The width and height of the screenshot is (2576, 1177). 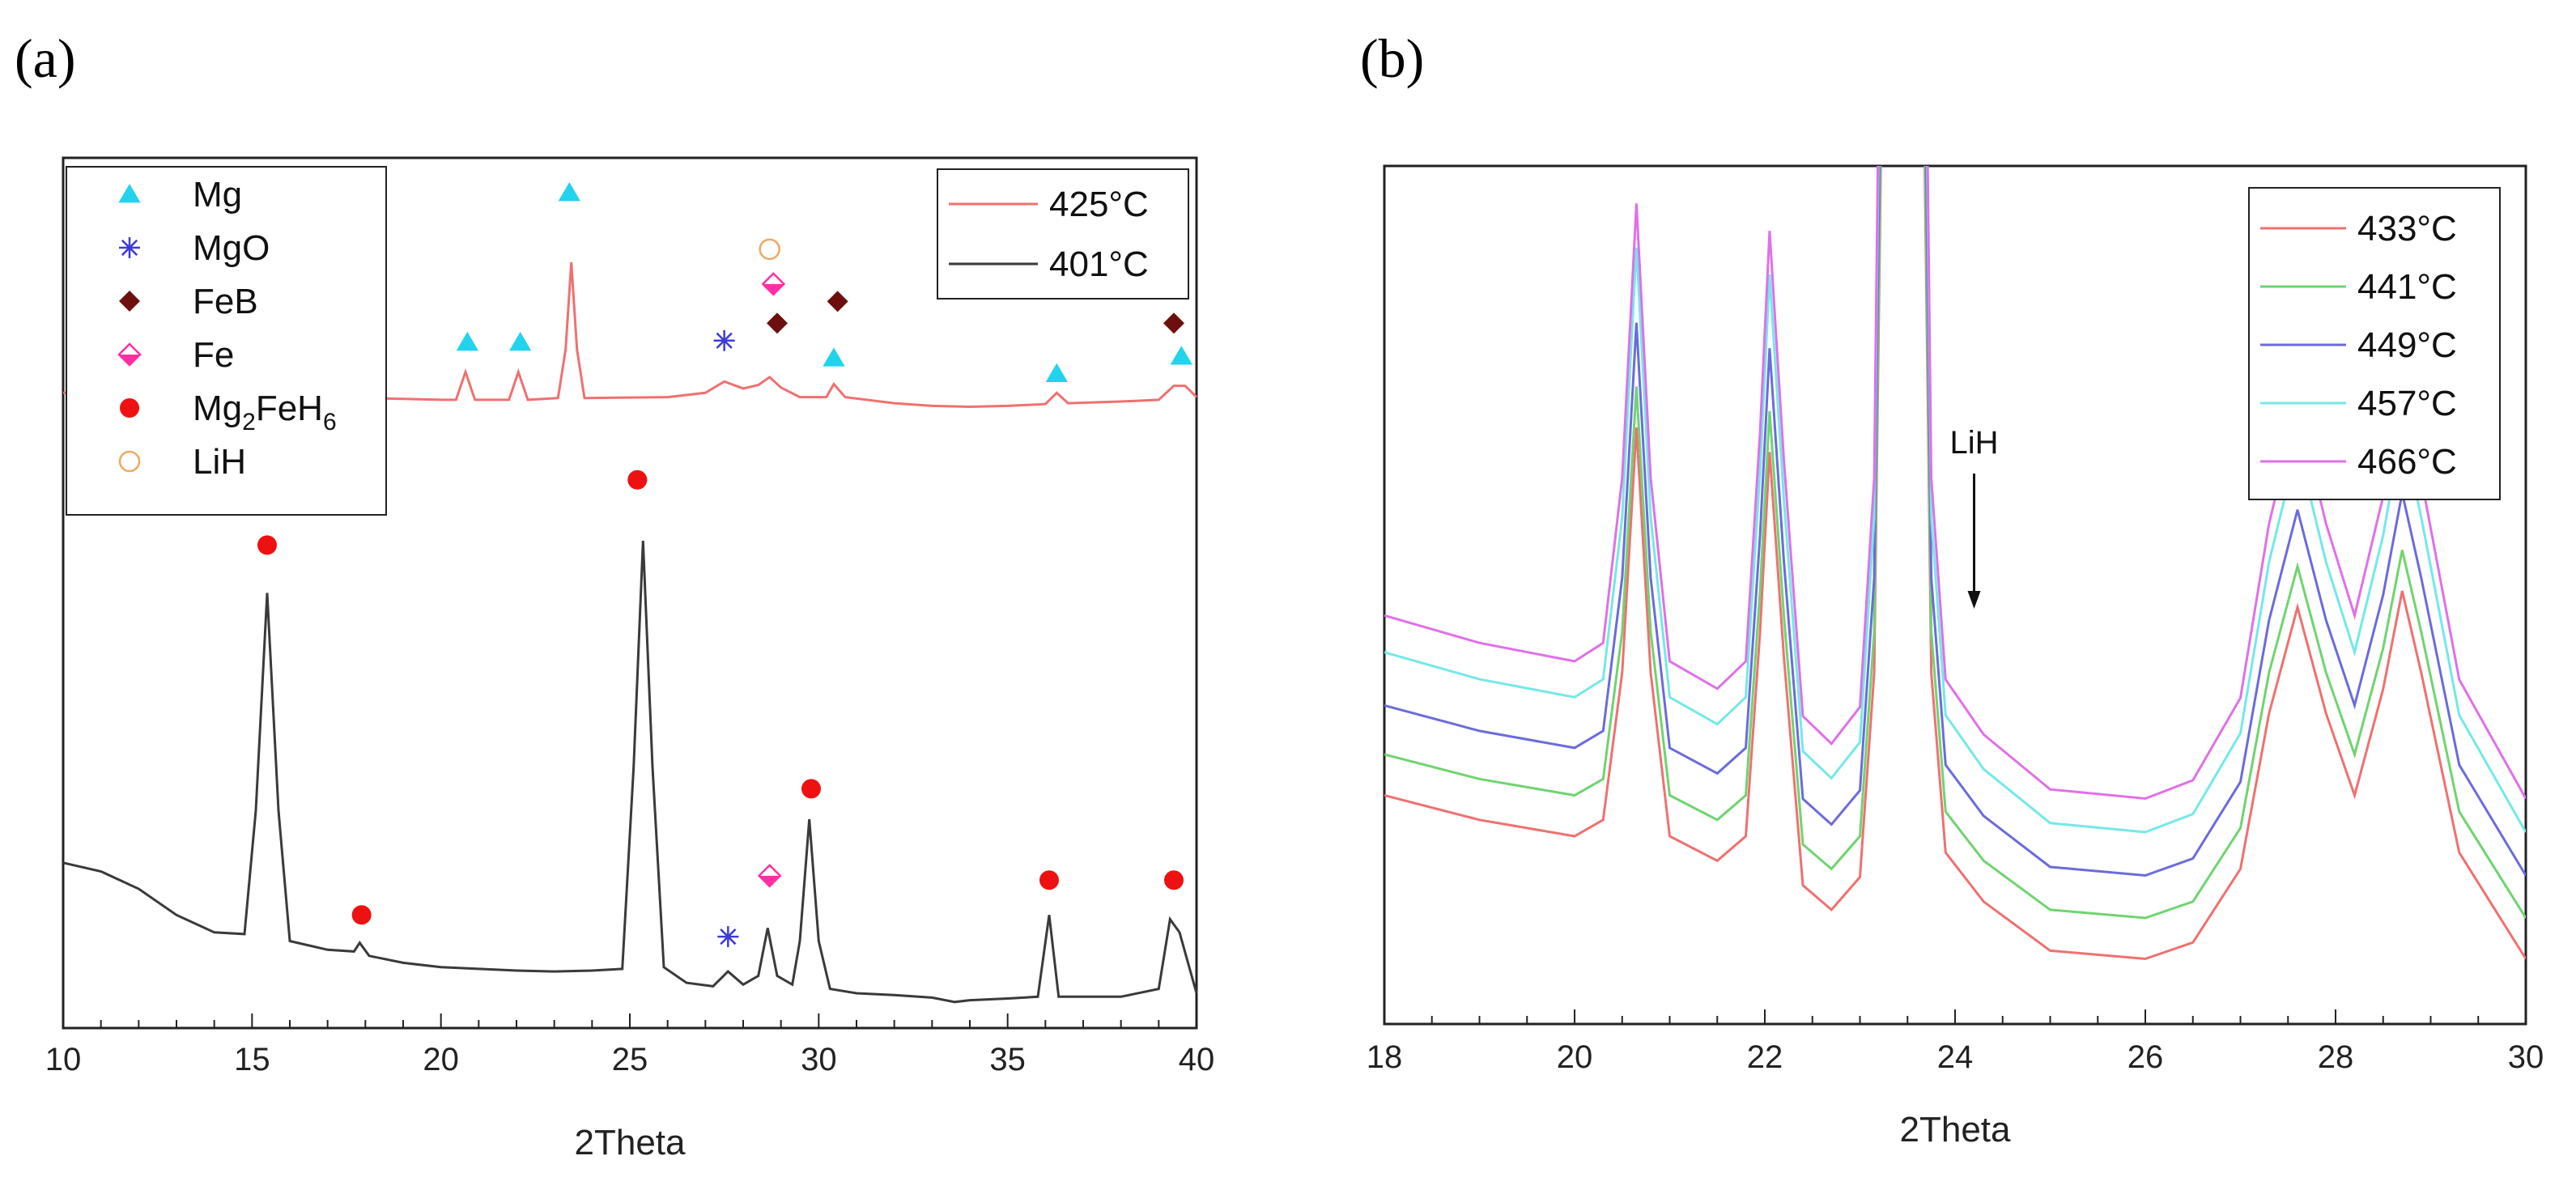 What do you see at coordinates (2407, 462) in the screenshot?
I see `legend-line-label: 466°C` at bounding box center [2407, 462].